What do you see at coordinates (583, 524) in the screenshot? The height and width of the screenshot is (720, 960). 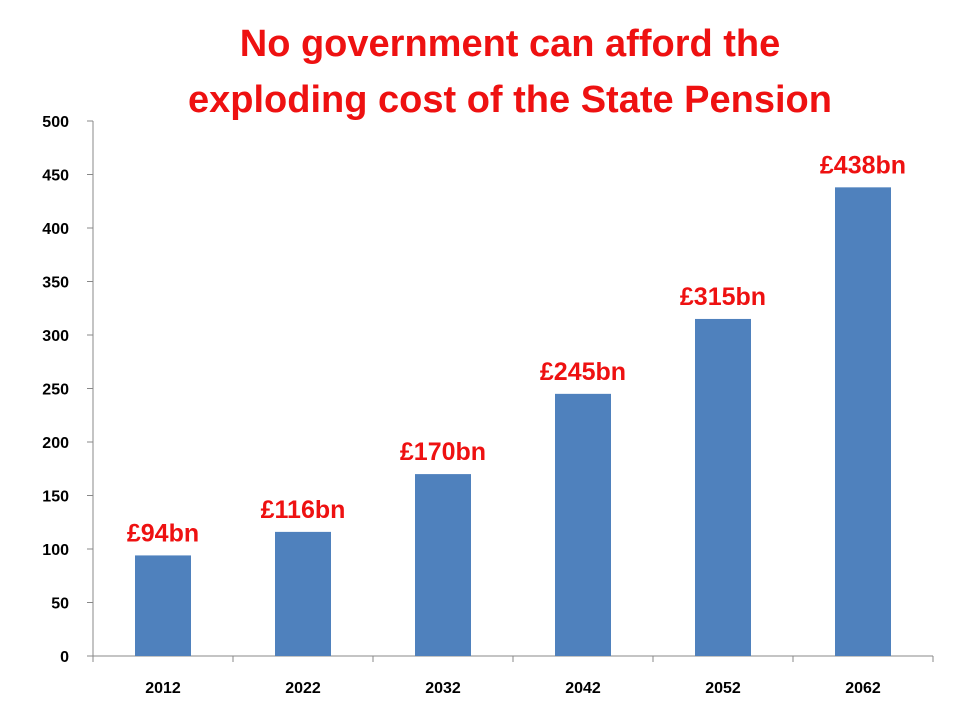 I see `bar-2042` at bounding box center [583, 524].